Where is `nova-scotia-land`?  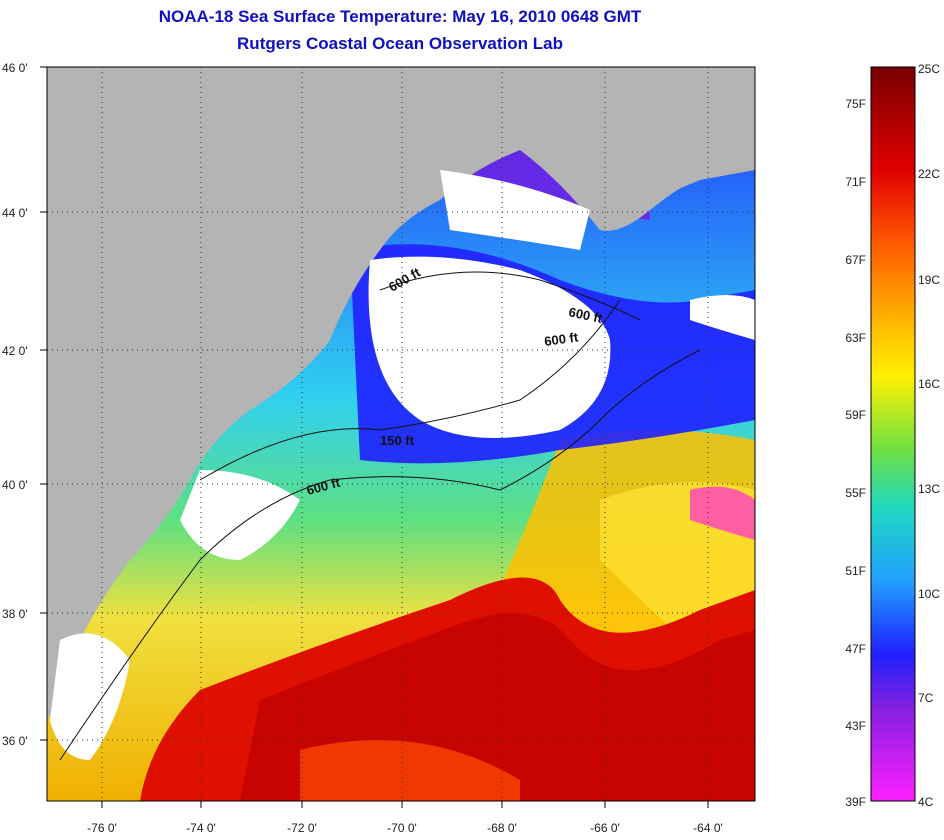 nova-scotia-land is located at coordinates (657, 148).